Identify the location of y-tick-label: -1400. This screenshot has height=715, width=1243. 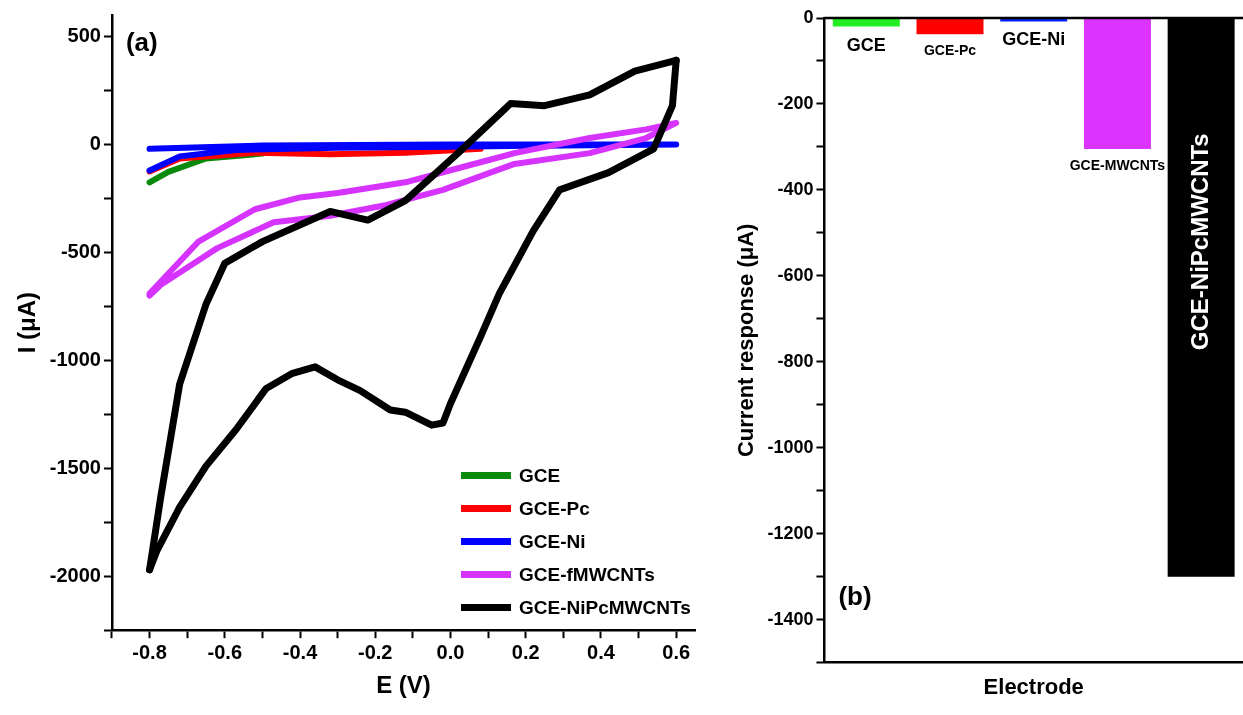
(790, 618).